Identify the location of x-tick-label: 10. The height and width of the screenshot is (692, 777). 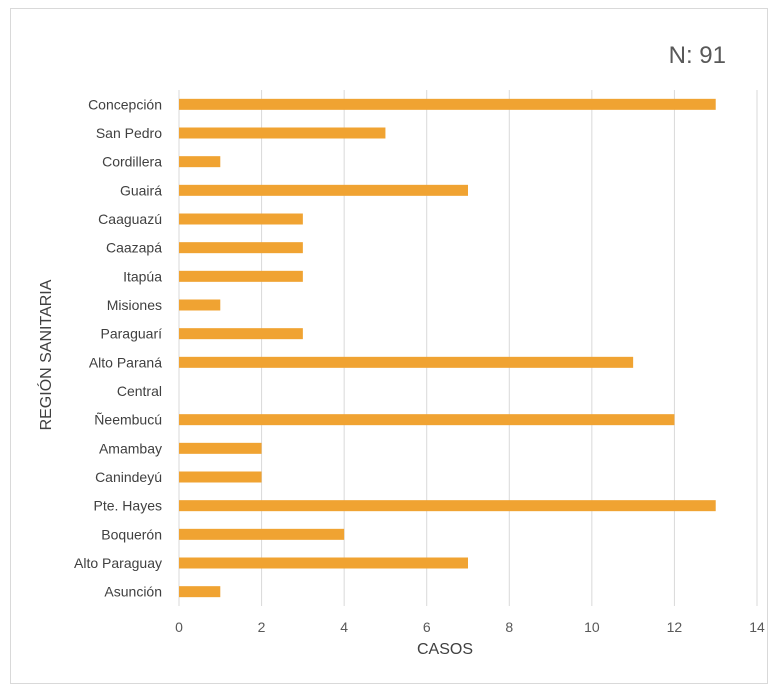
(592, 627).